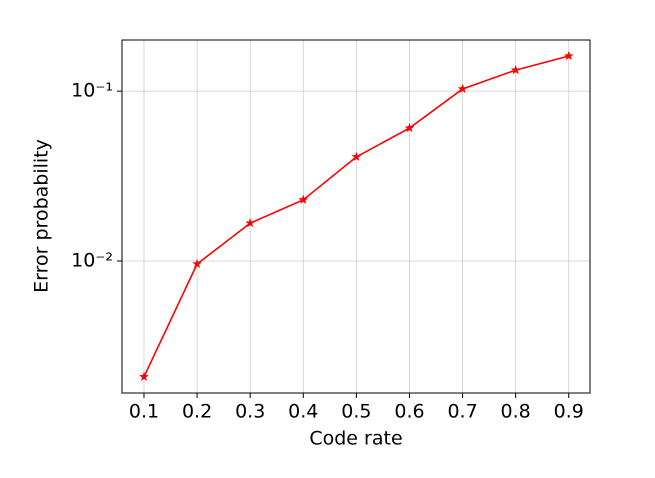 This screenshot has width=655, height=478. I want to click on x-tick-label: 0.4, so click(303, 412).